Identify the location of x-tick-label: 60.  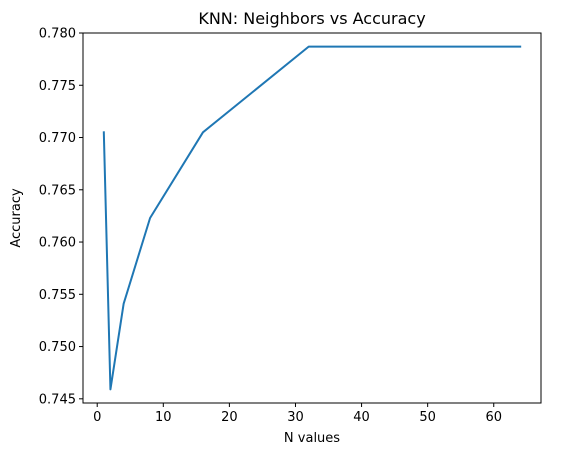
(493, 417).